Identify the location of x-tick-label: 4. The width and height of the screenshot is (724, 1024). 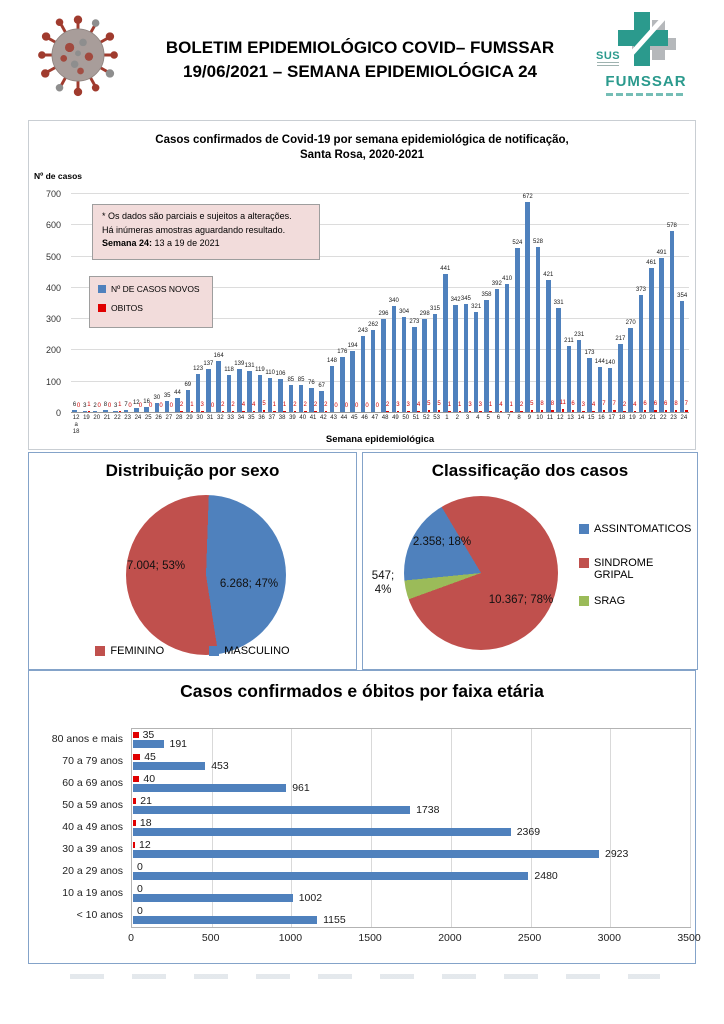
(478, 418).